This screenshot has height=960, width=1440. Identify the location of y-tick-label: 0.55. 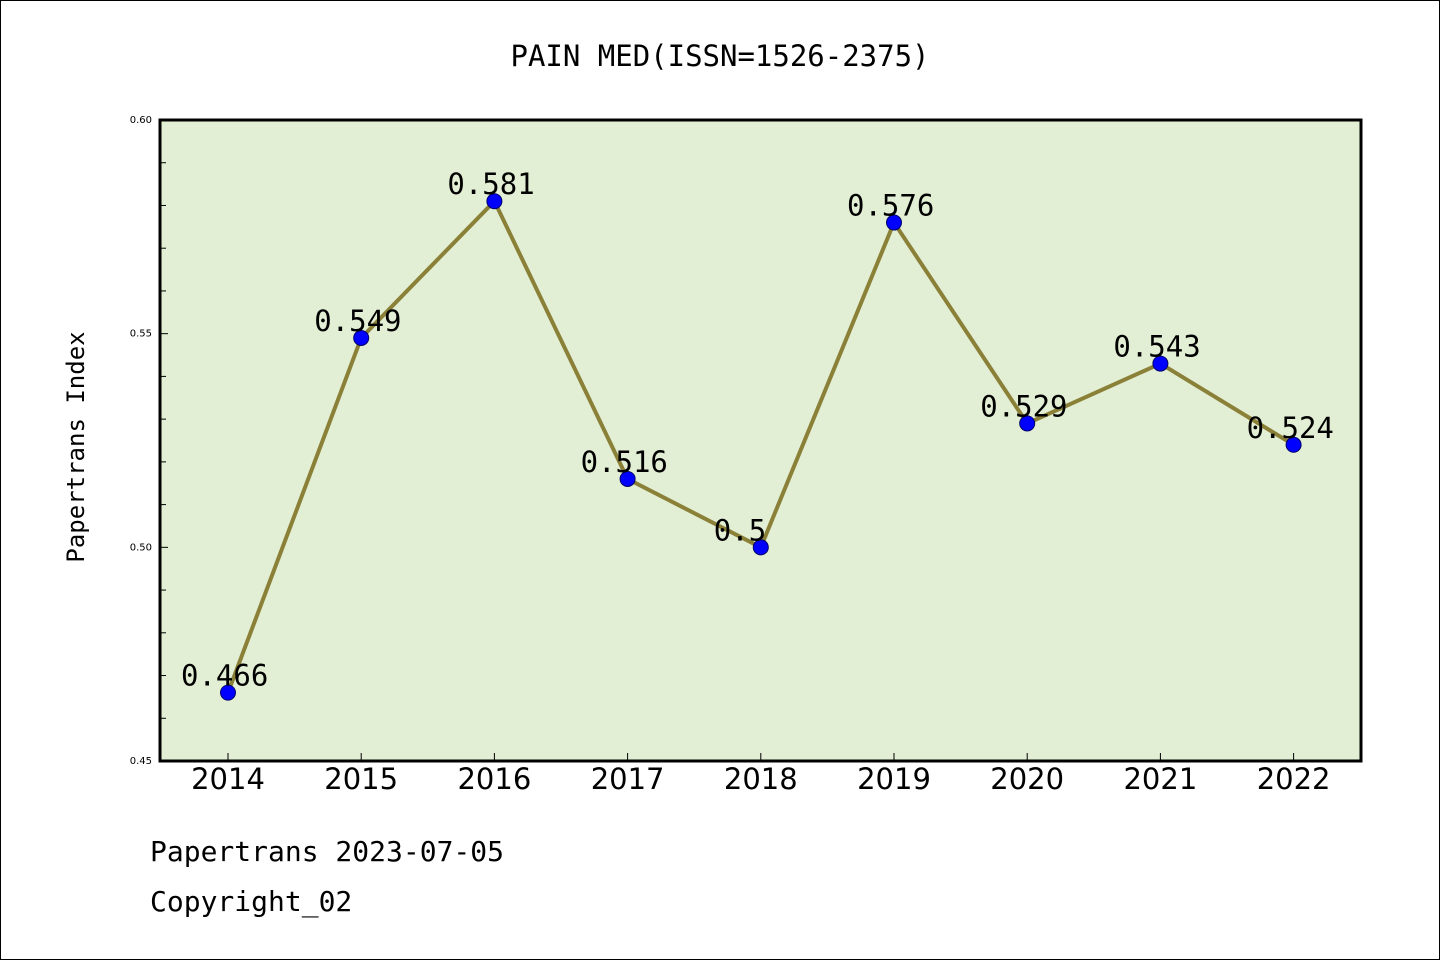
(141, 334).